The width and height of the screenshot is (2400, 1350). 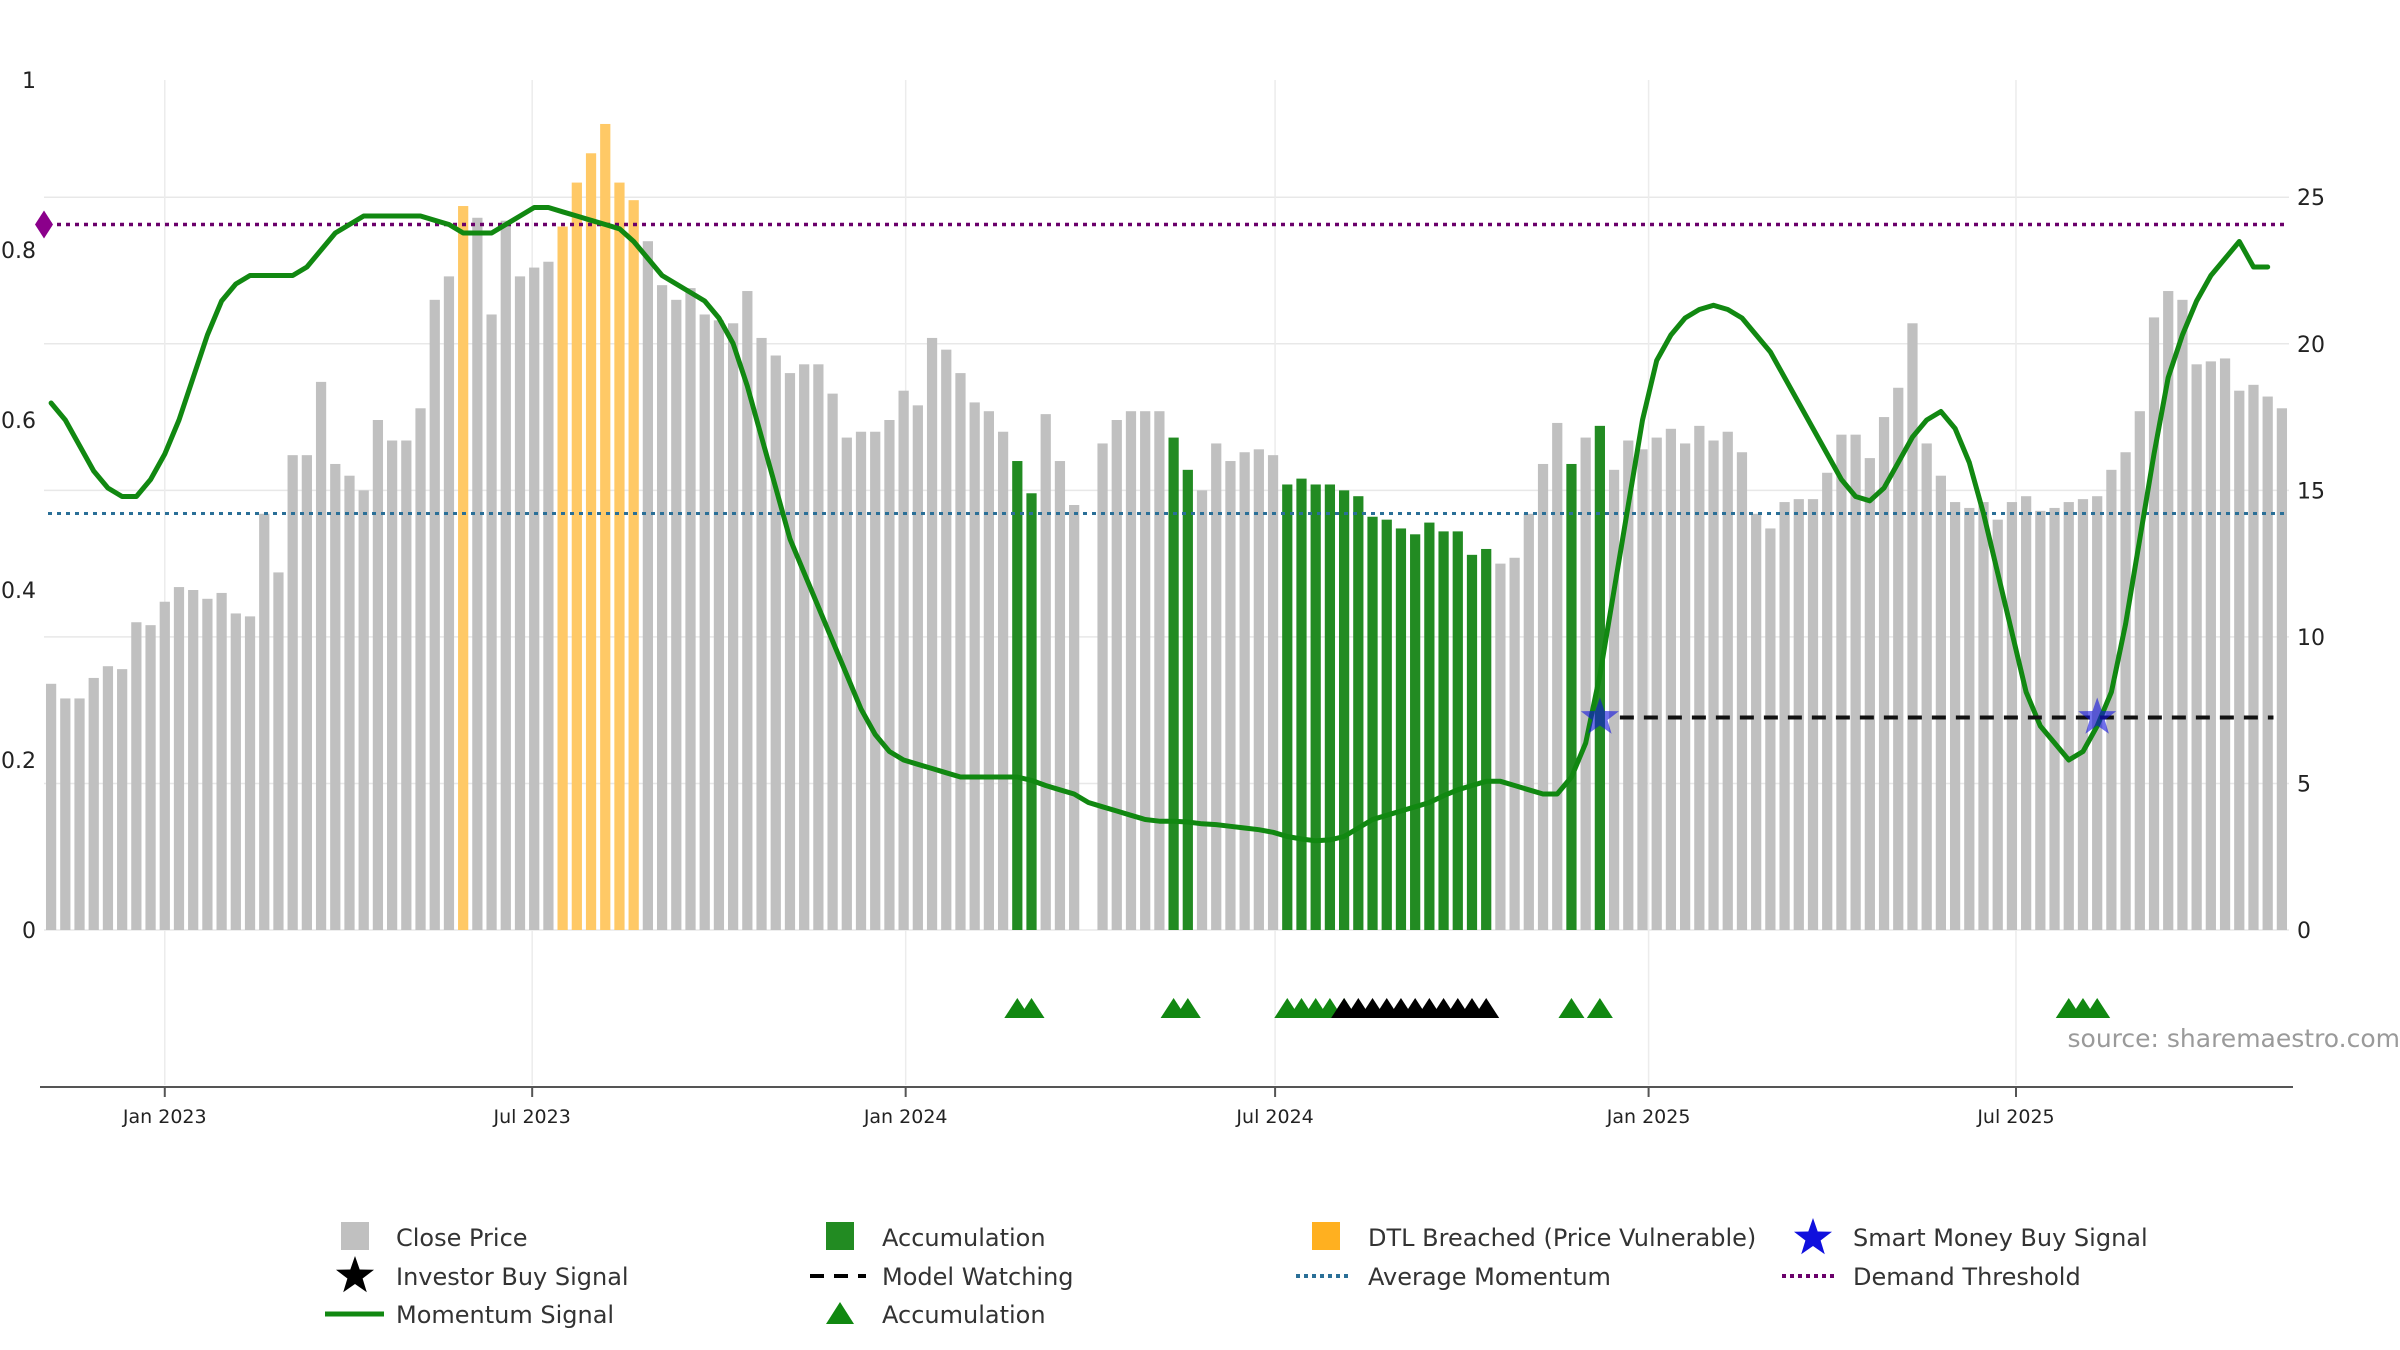 I want to click on x-axis-tick-label: Jan 2023, so click(x=164, y=1117).